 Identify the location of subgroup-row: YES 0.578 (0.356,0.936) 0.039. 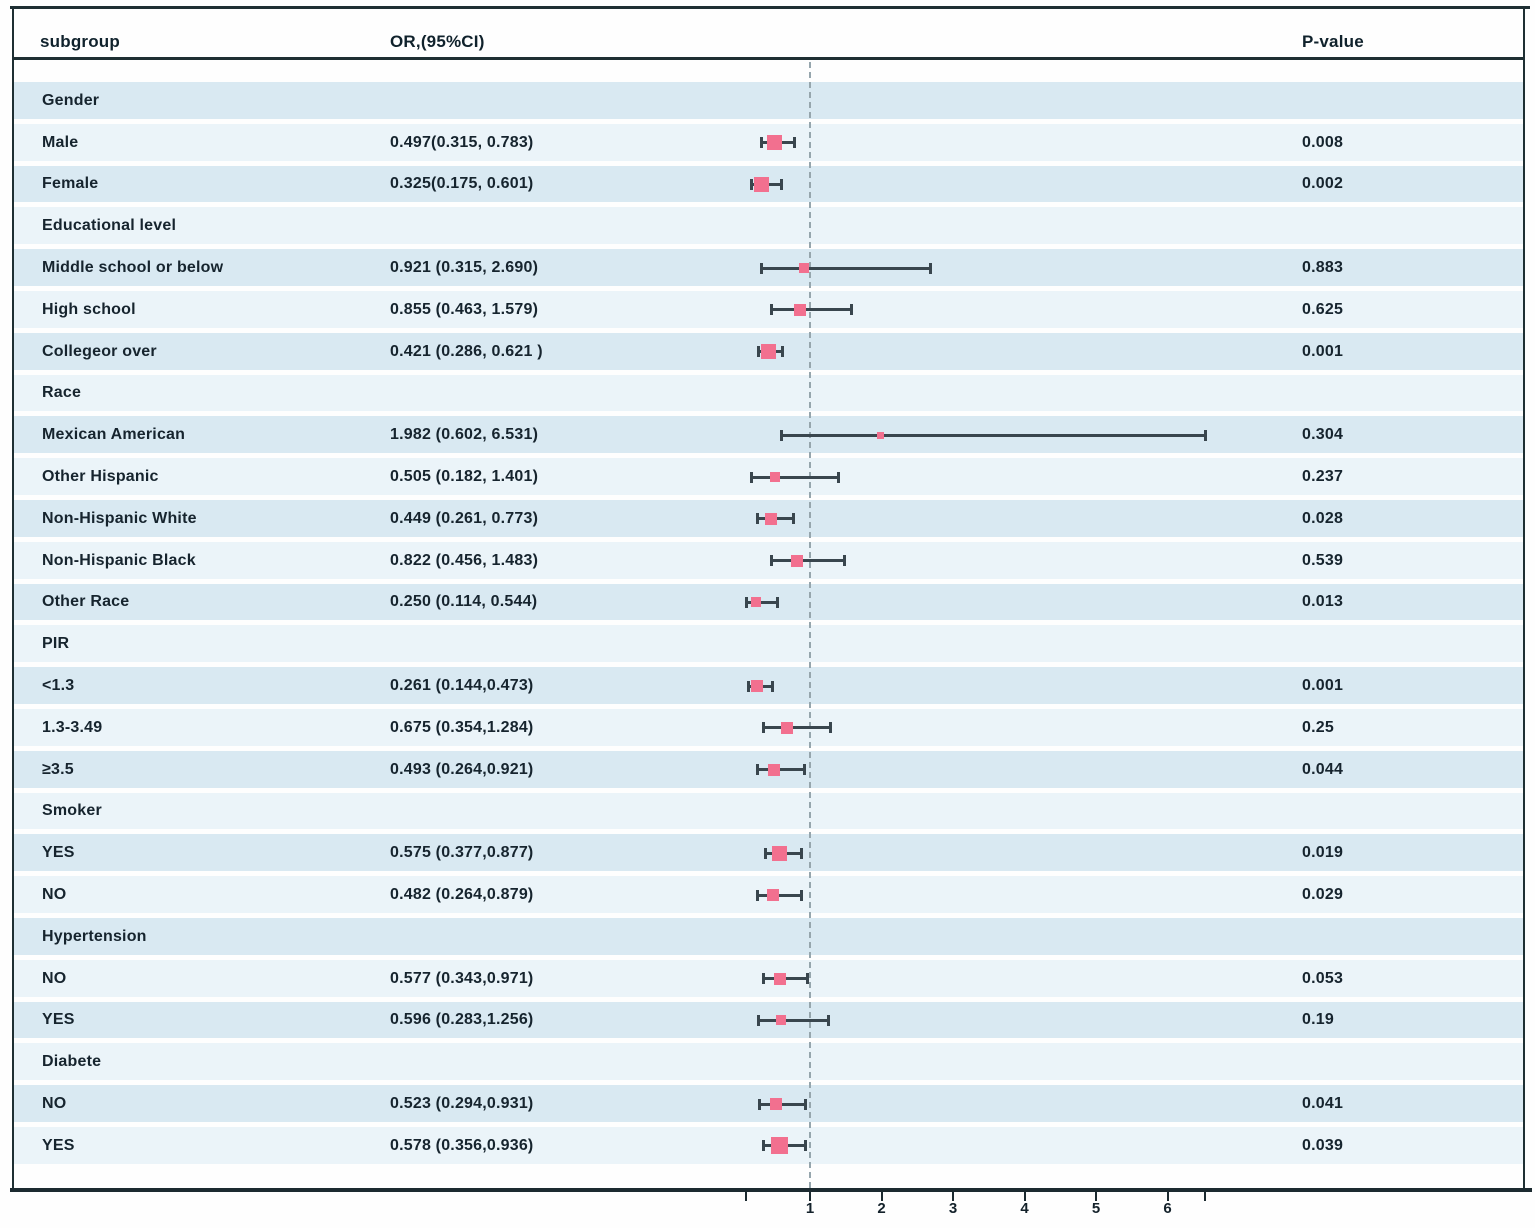
(767, 1146).